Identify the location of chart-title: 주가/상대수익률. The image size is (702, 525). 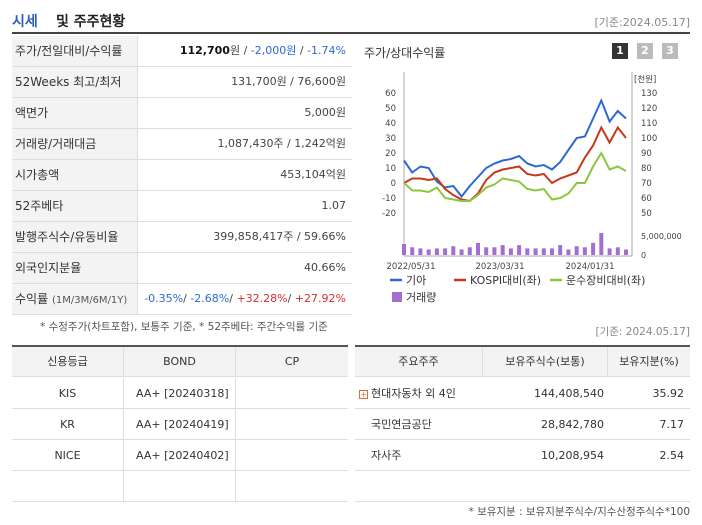
(405, 53).